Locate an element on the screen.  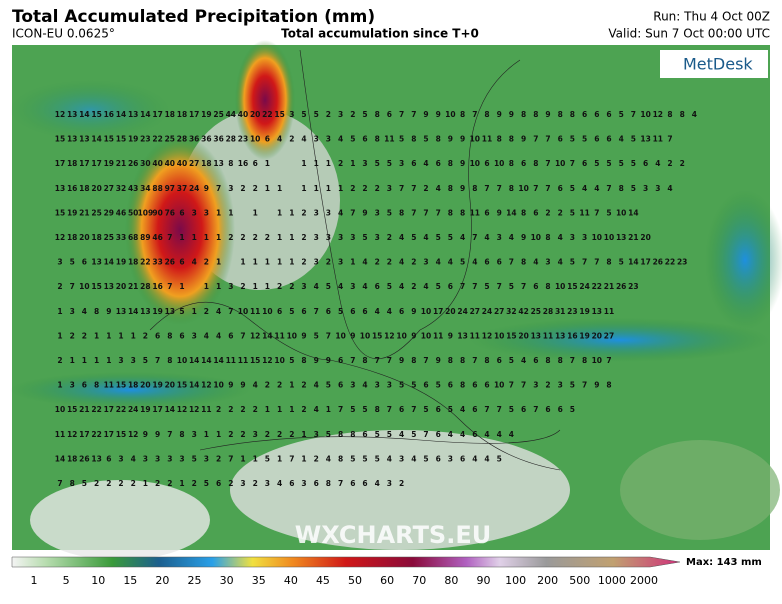
legend-tick-label: 70 is located at coordinates (419, 580).